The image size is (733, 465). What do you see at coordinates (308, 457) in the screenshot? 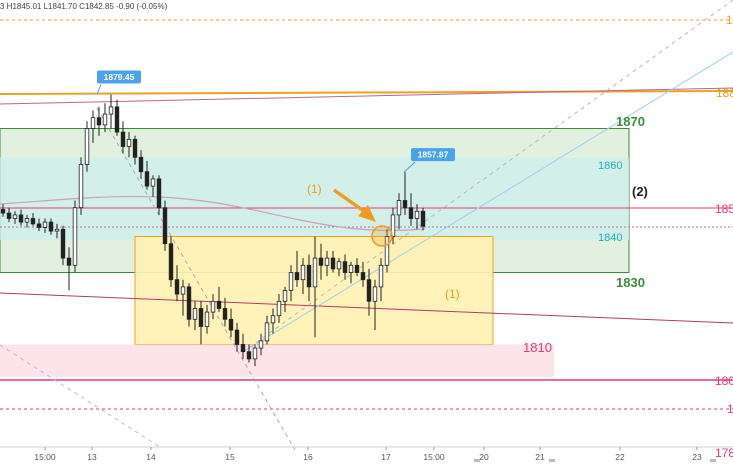
I see `x-axis-tick-label: 16` at bounding box center [308, 457].